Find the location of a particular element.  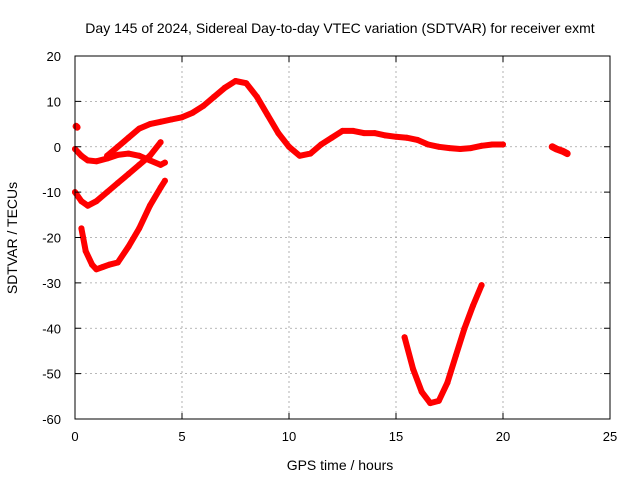

y-tick-label: -40 is located at coordinates (51, 328).